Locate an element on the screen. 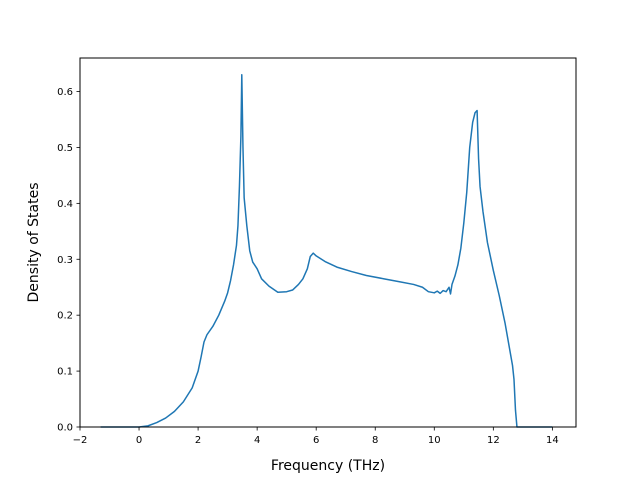 Image resolution: width=640 pixels, height=480 pixels. y-tick-label: 0.3 is located at coordinates (65, 260).